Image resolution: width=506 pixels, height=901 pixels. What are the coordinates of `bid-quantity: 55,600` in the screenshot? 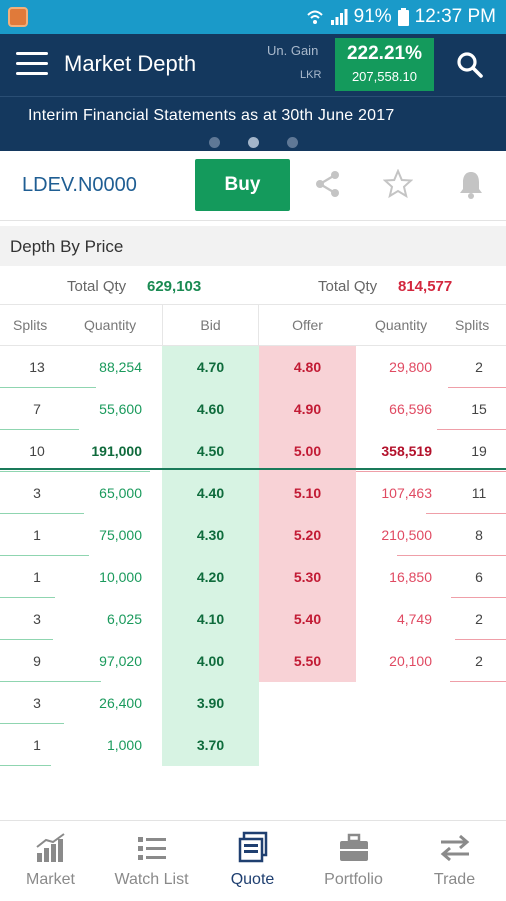 It's located at (120, 409).